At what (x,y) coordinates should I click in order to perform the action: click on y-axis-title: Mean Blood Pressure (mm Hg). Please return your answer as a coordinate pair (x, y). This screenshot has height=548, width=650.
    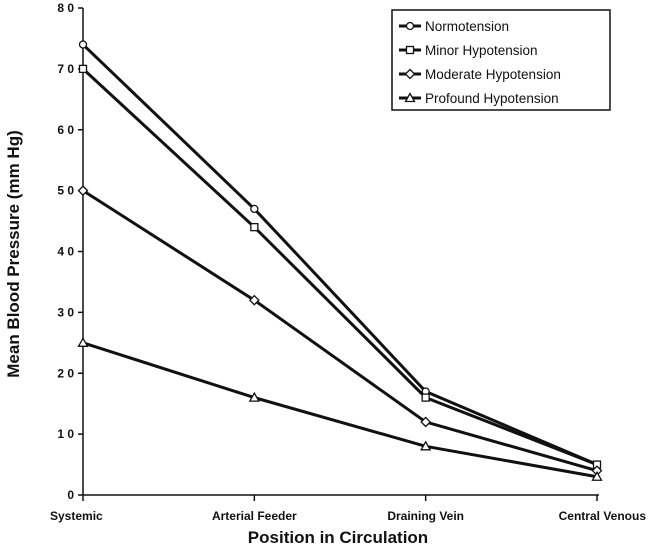
    Looking at the image, I should click on (13, 254).